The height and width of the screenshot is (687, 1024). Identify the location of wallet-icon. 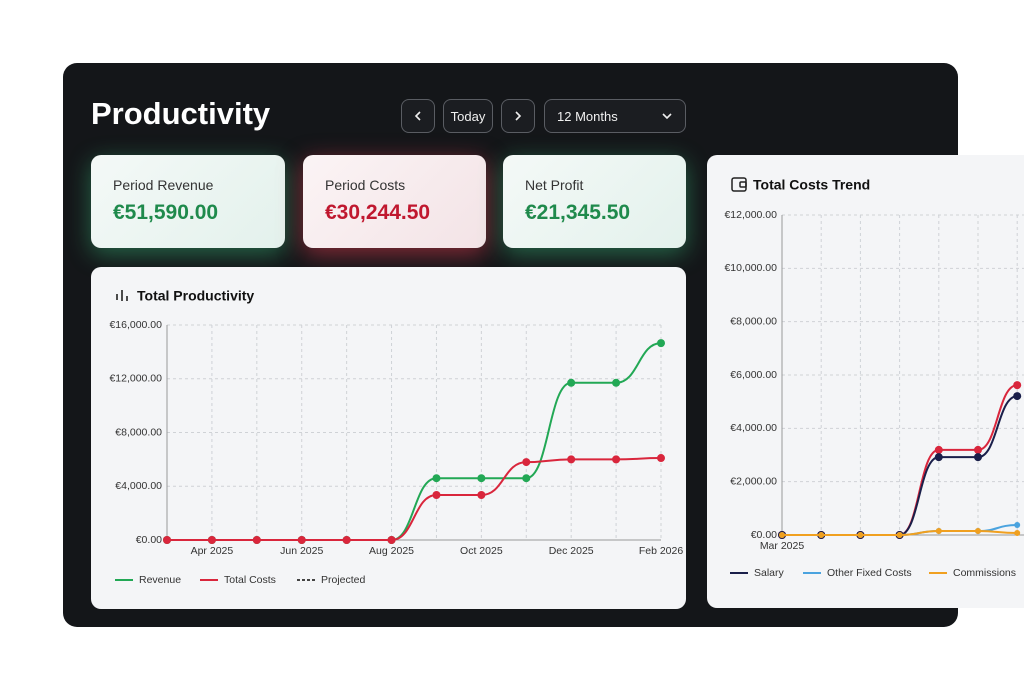
(739, 184).